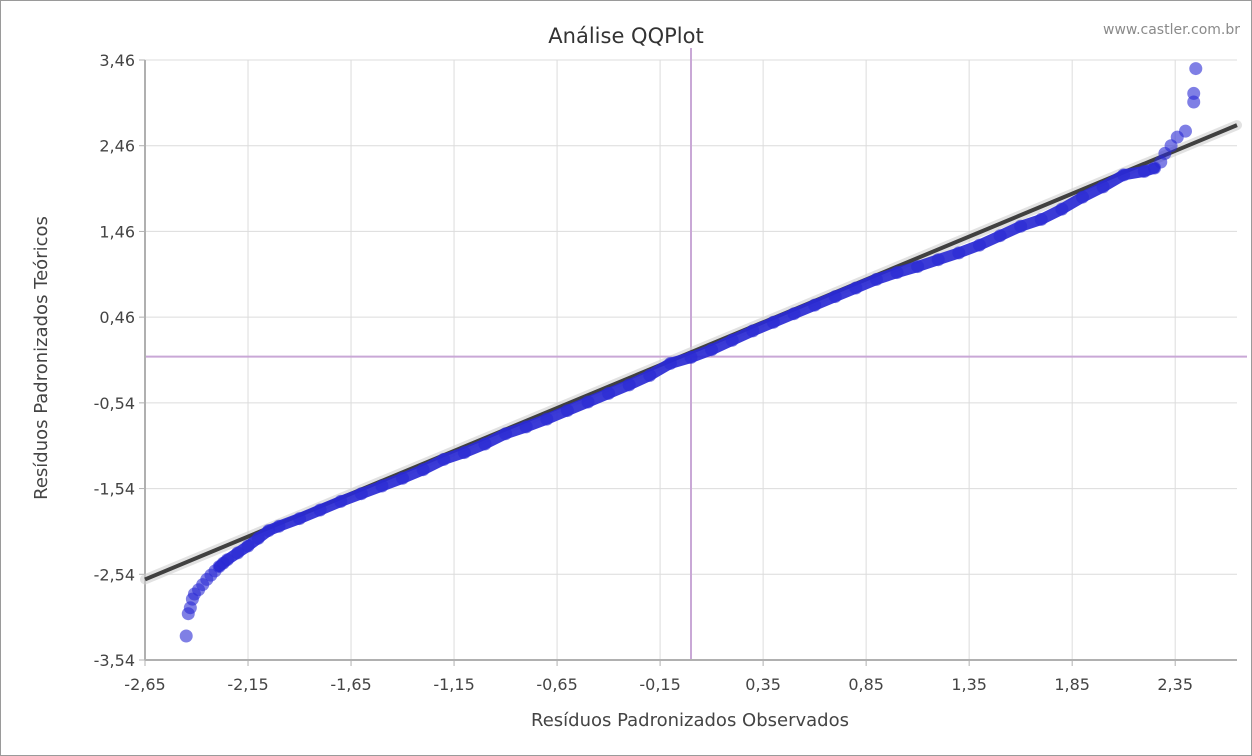 Image resolution: width=1252 pixels, height=756 pixels. Describe the element at coordinates (453, 684) in the screenshot. I see `x-tick-label: -1,15` at that location.